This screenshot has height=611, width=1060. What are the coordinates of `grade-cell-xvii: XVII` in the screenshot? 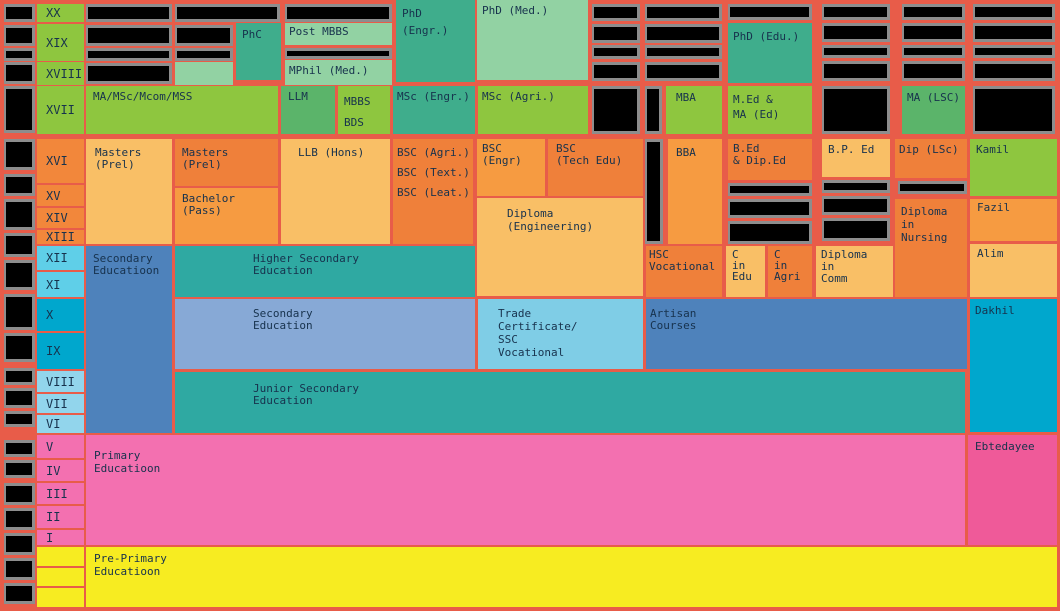 It's located at (60, 110).